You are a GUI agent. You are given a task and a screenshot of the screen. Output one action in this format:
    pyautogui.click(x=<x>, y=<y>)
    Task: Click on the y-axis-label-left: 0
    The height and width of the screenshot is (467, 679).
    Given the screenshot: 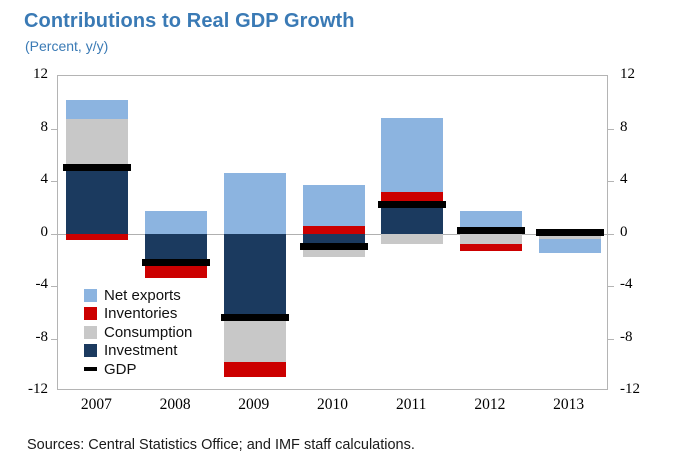 What is the action you would take?
    pyautogui.click(x=44, y=231)
    